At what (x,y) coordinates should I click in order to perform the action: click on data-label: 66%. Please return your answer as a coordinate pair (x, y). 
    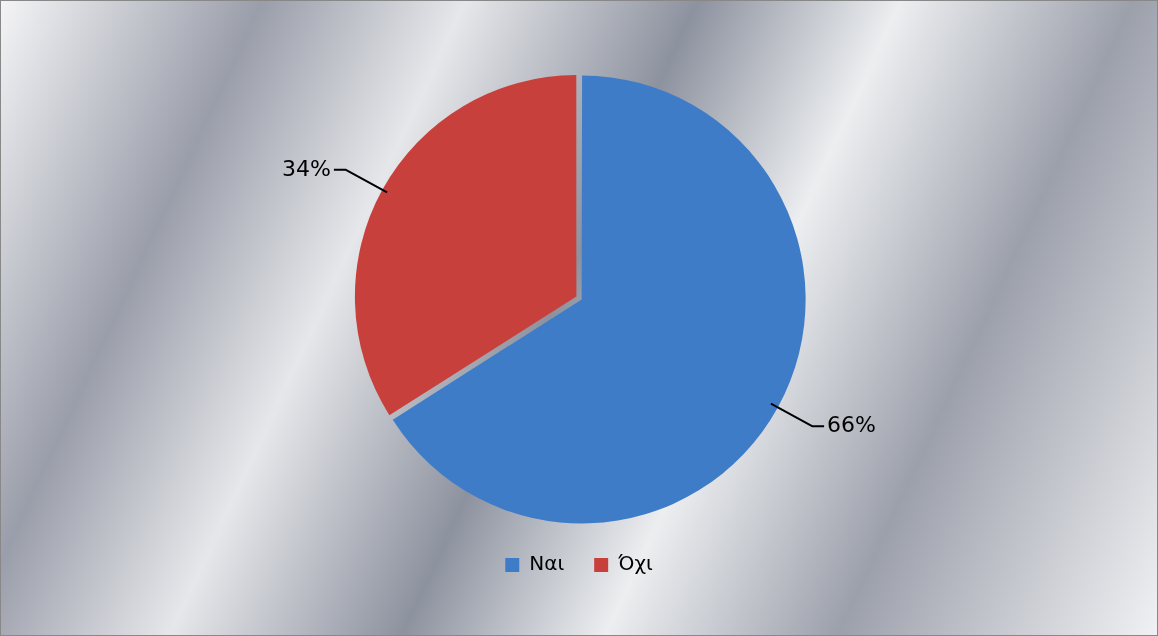
    Looking at the image, I should click on (851, 424).